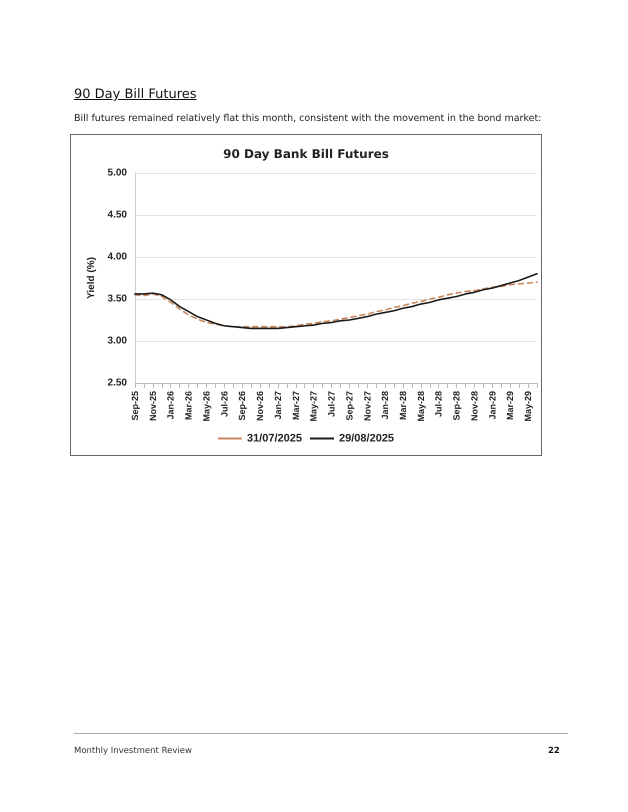  What do you see at coordinates (224, 404) in the screenshot?
I see `x-tick-label: Jul-26` at bounding box center [224, 404].